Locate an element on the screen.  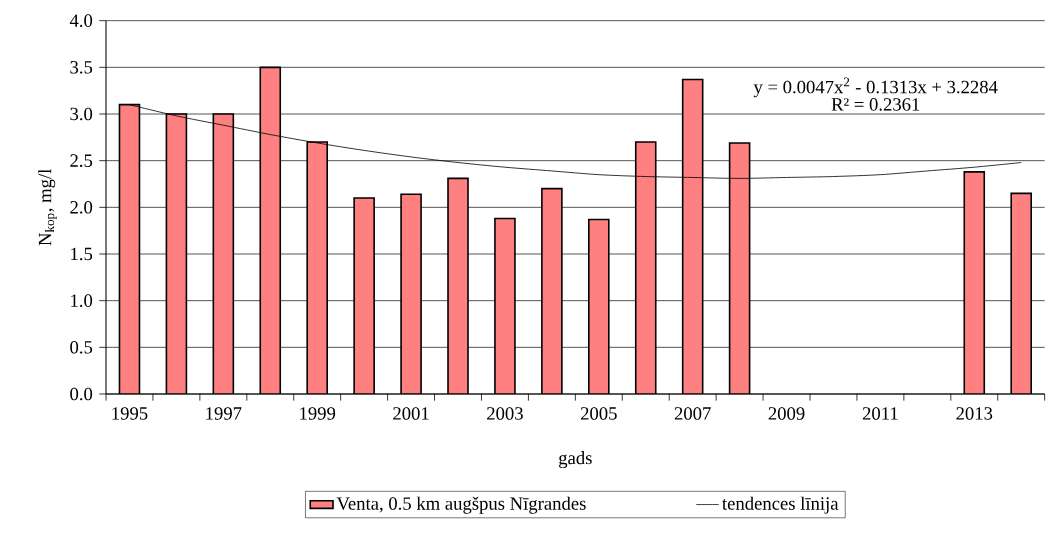
annotation: y = 0.0047x$^{2}$ - 0.1313x + 3.2284 is located at coordinates (875, 87).